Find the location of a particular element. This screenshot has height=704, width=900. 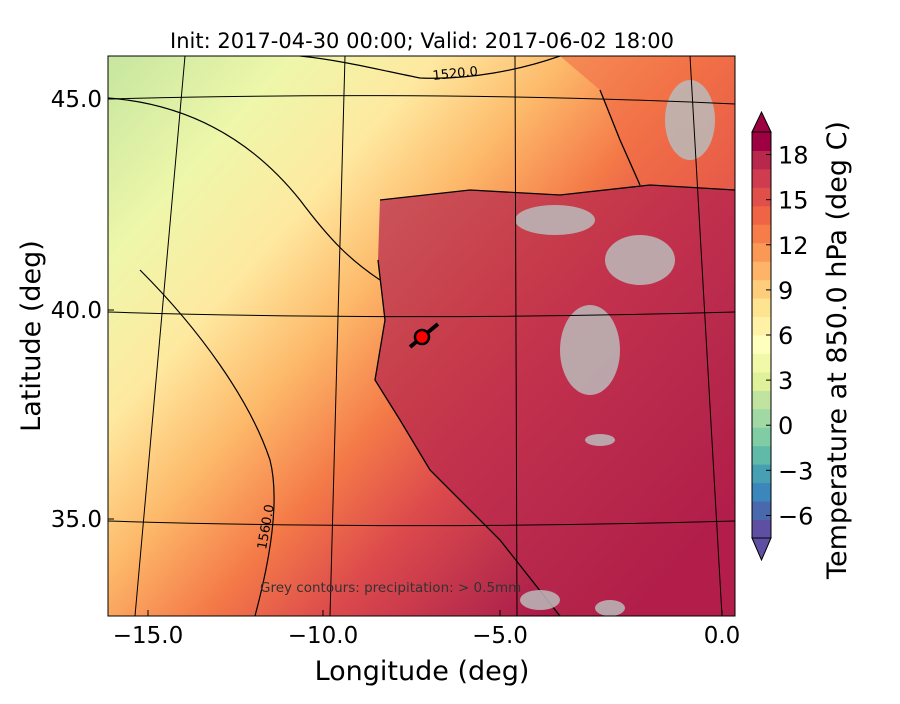

x-axis-label: Longitude (deg) is located at coordinates (422, 671).